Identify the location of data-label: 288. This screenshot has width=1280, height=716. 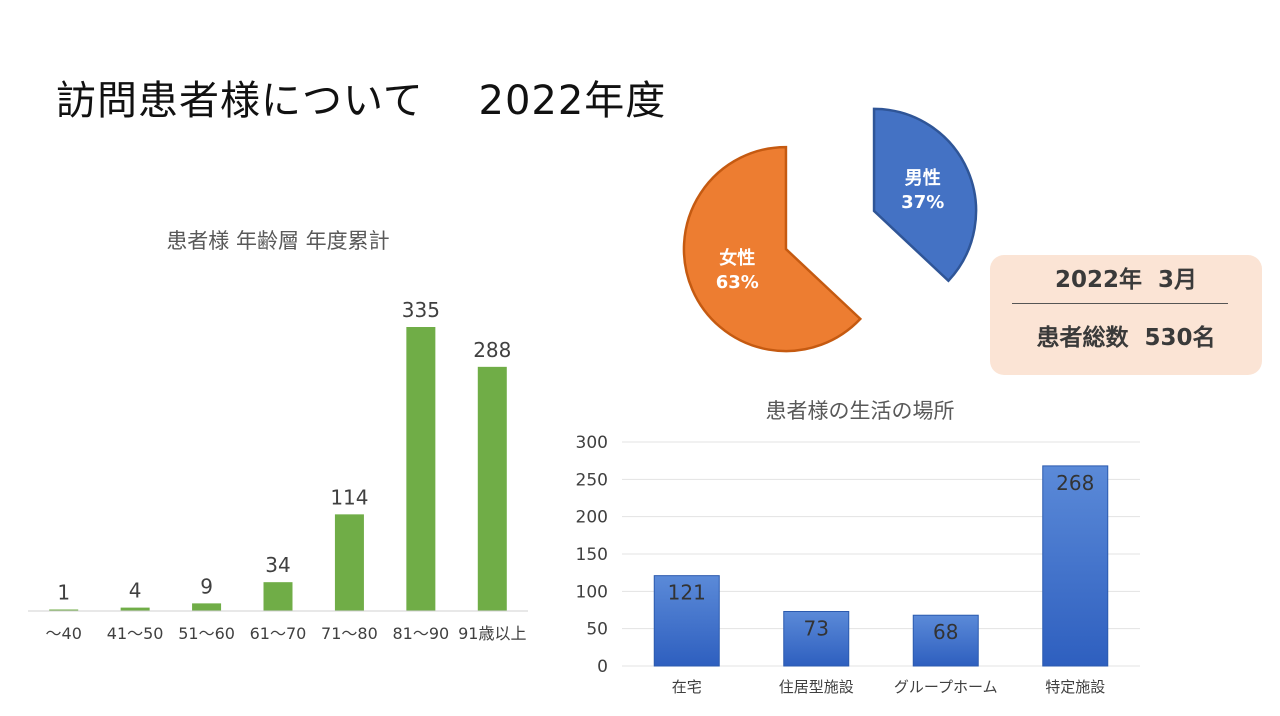
(492, 350).